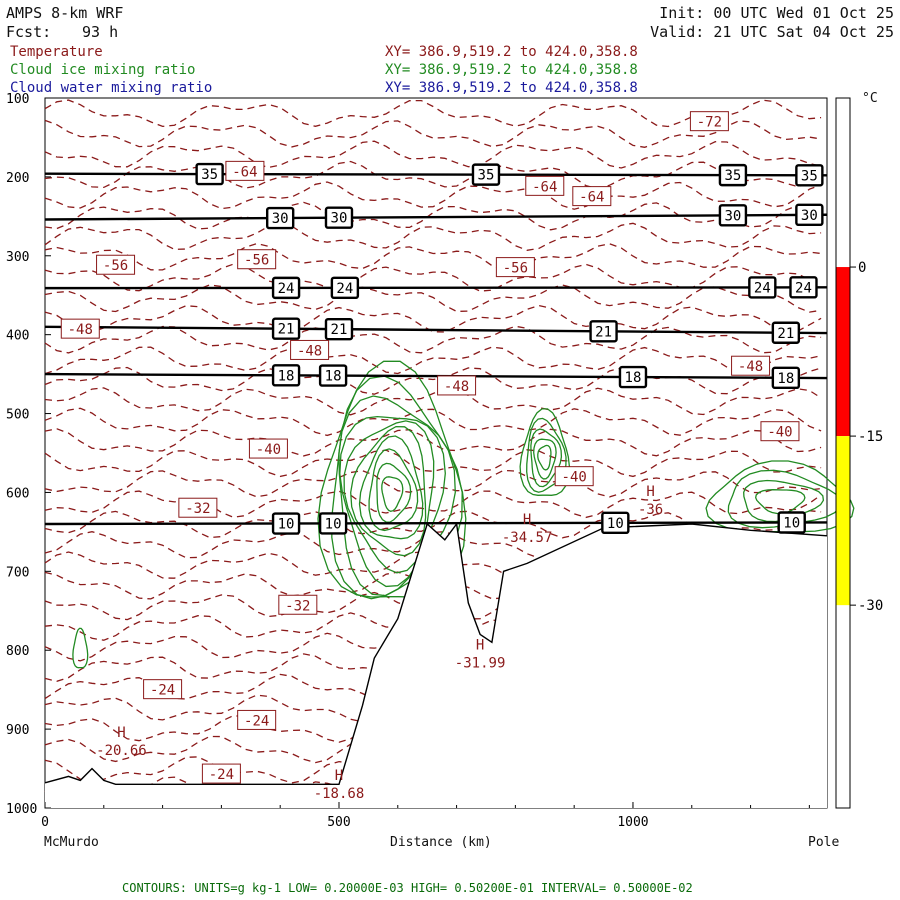 This screenshot has width=900, height=900. What do you see at coordinates (338, 822) in the screenshot?
I see `x-tick-label: 500` at bounding box center [338, 822].